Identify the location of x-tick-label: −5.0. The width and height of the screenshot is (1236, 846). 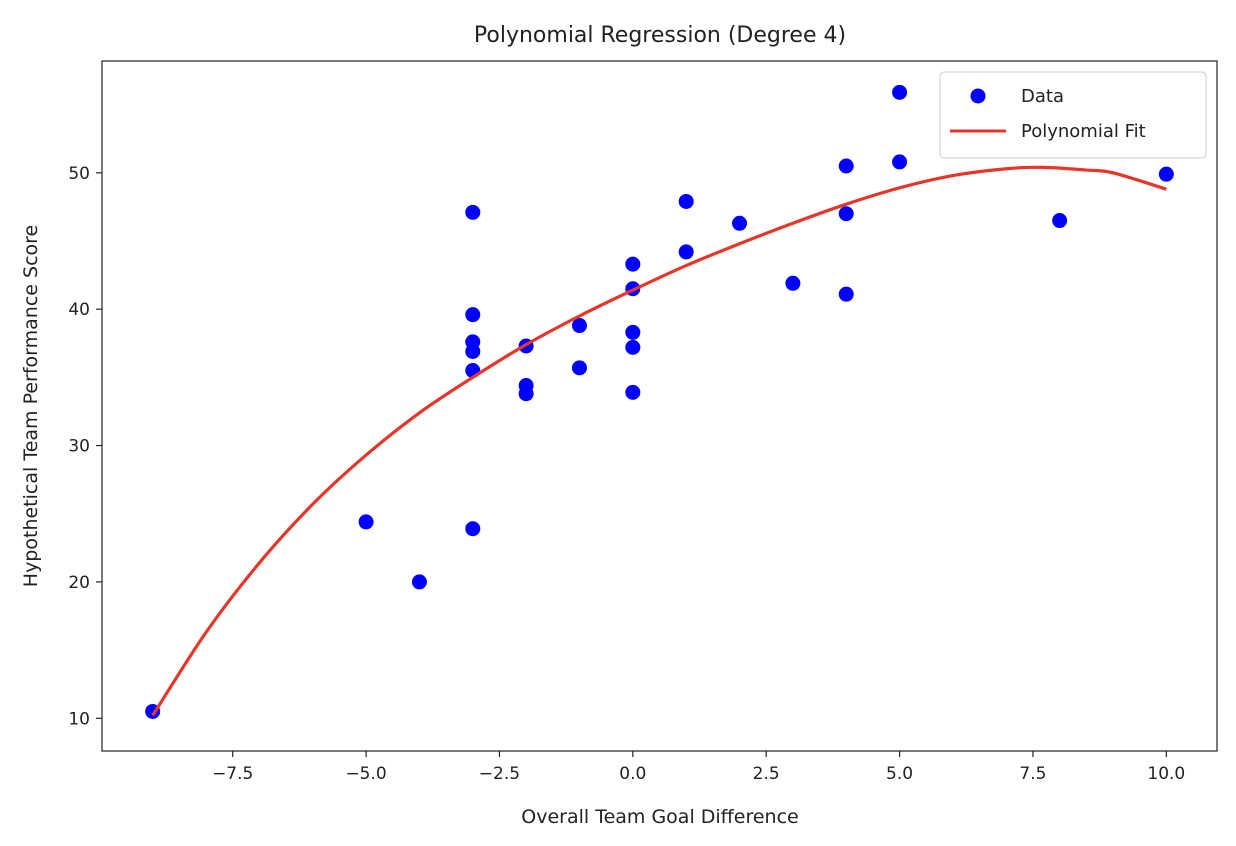
(365, 774).